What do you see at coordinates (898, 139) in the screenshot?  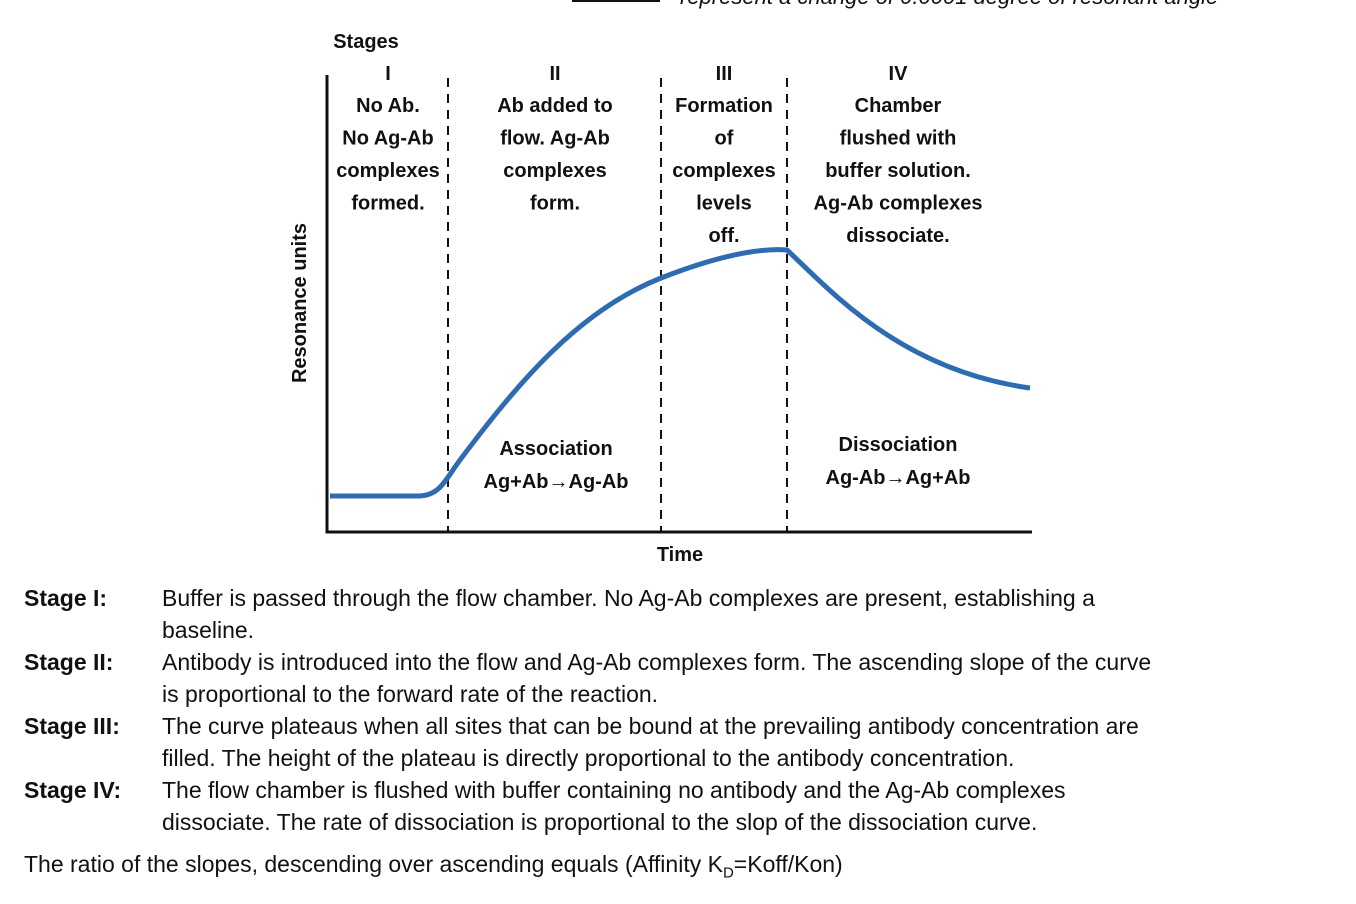 I see `stage-description: flushed with` at bounding box center [898, 139].